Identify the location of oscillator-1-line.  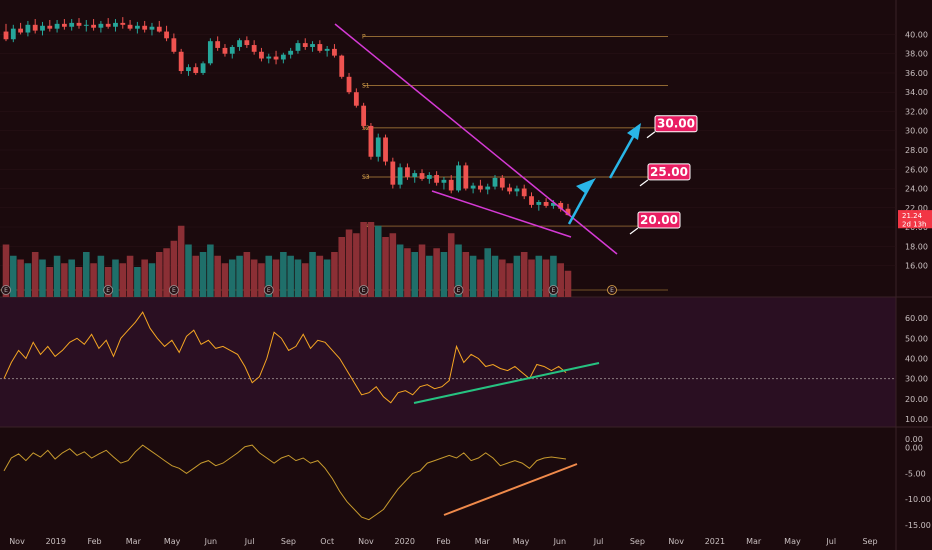
(285, 357).